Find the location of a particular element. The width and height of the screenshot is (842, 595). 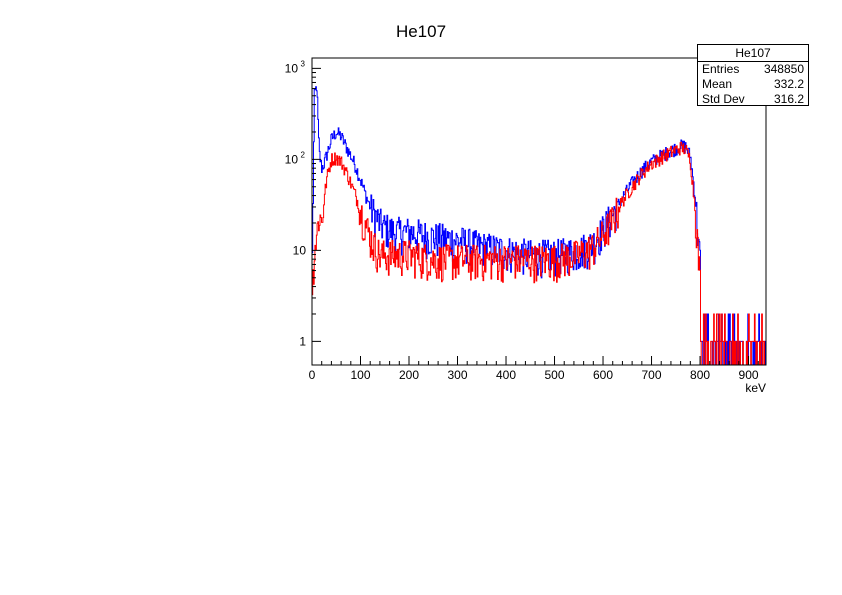

y-tick-label: 1 is located at coordinates (302, 341).